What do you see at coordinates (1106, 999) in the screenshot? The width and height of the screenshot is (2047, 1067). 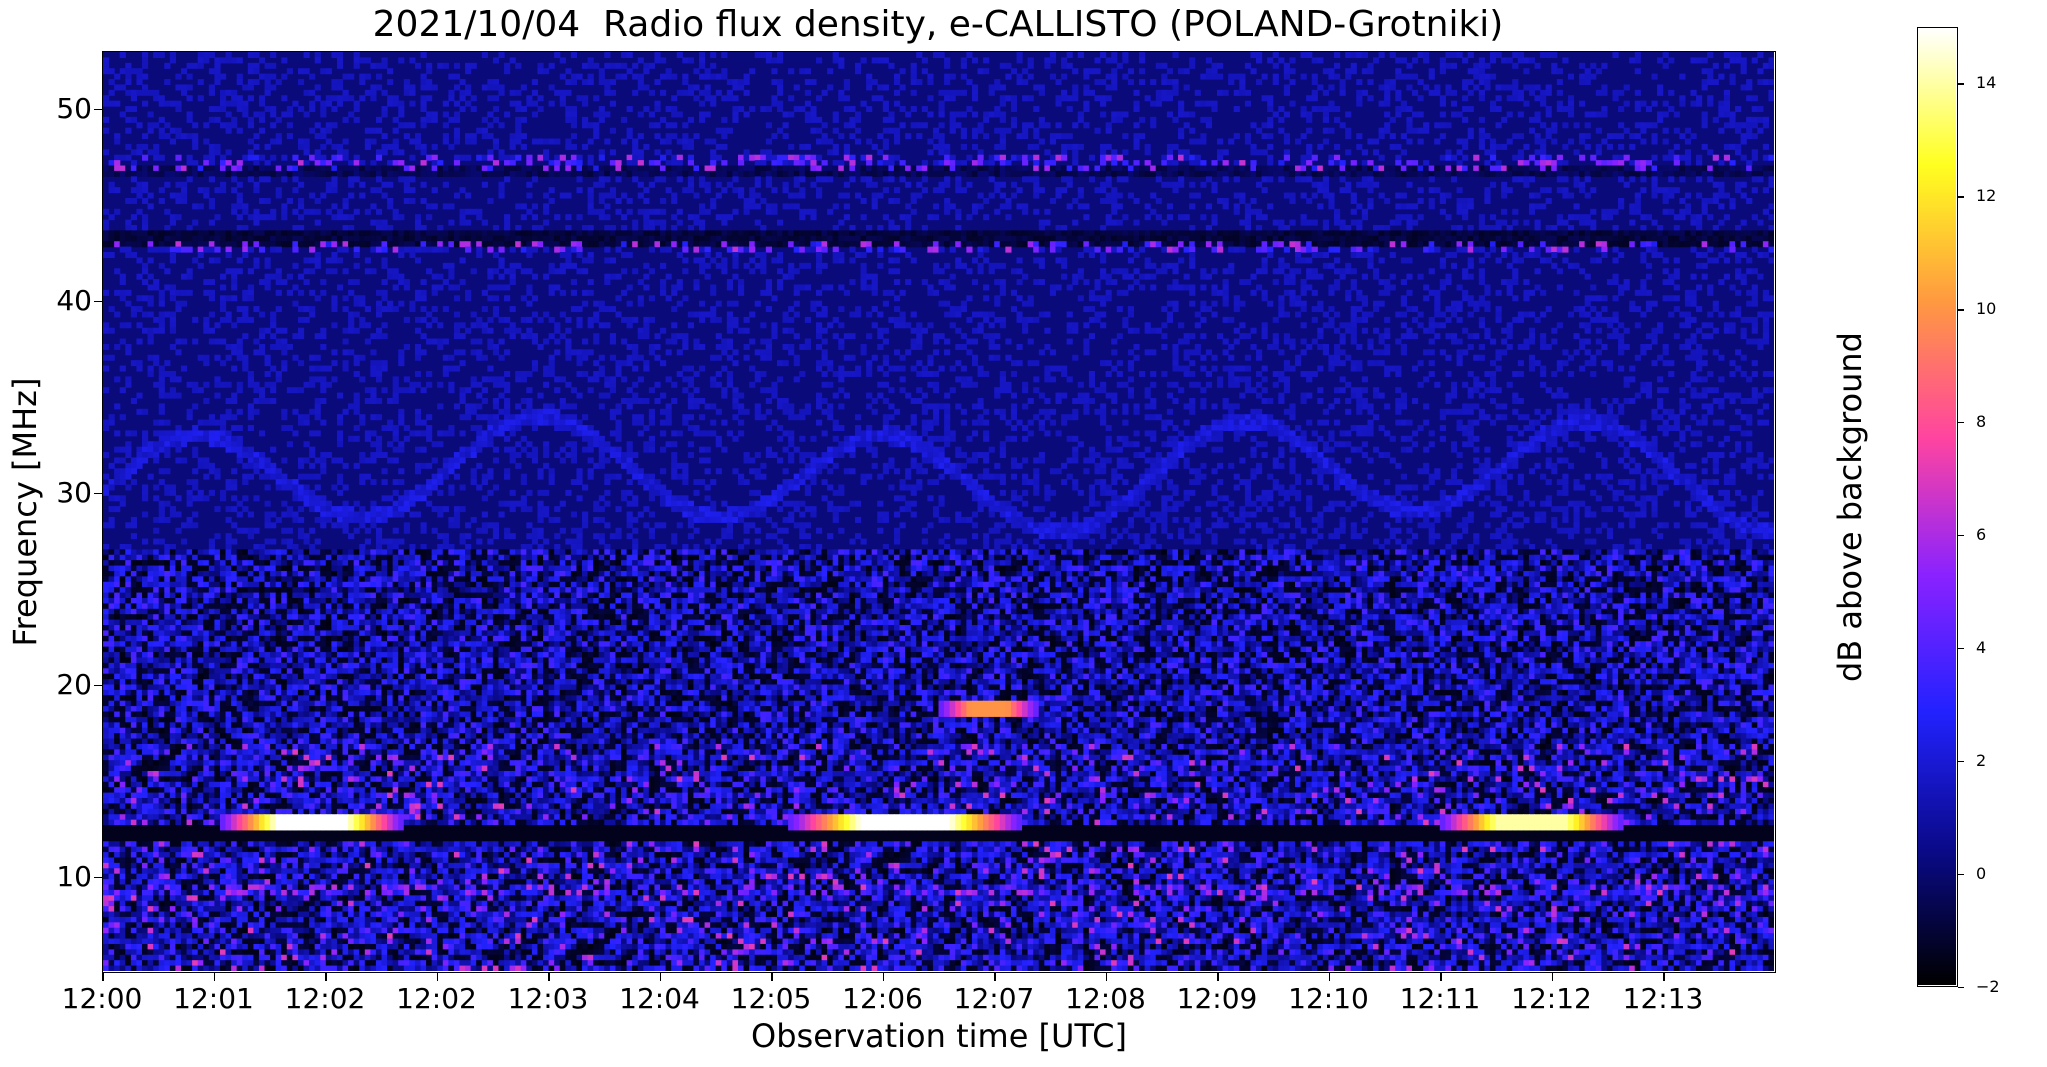 I see `x-tick-label: 12:08` at bounding box center [1106, 999].